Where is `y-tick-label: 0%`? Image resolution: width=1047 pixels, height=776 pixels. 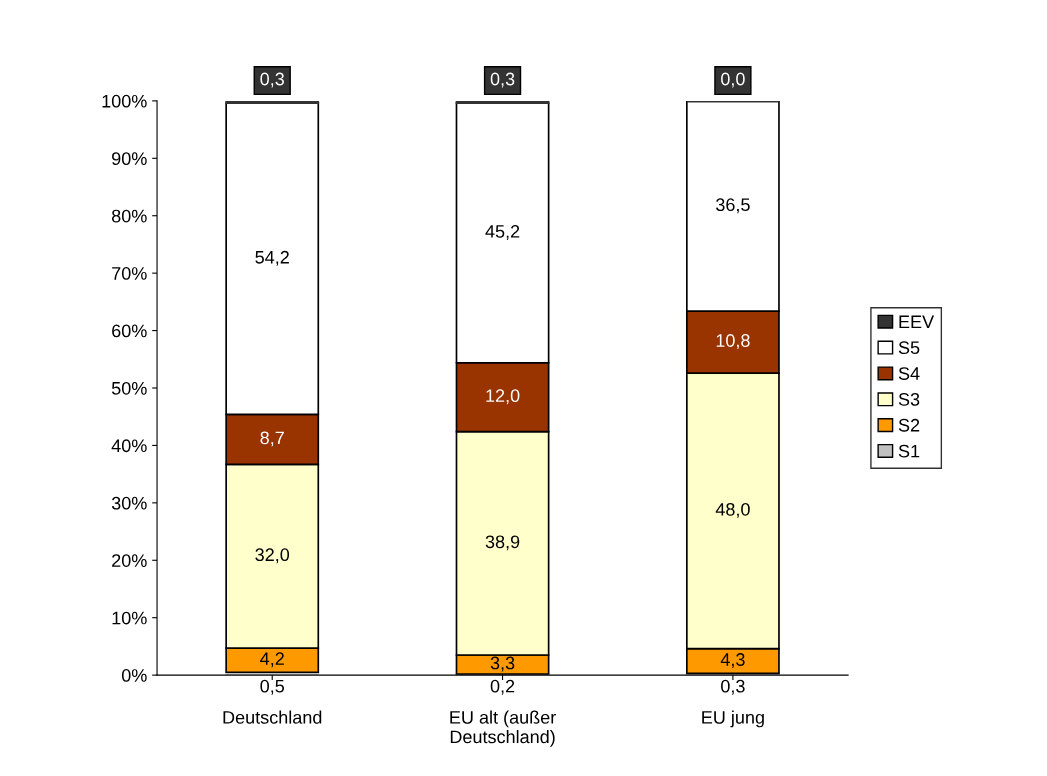 y-tick-label: 0% is located at coordinates (134, 675).